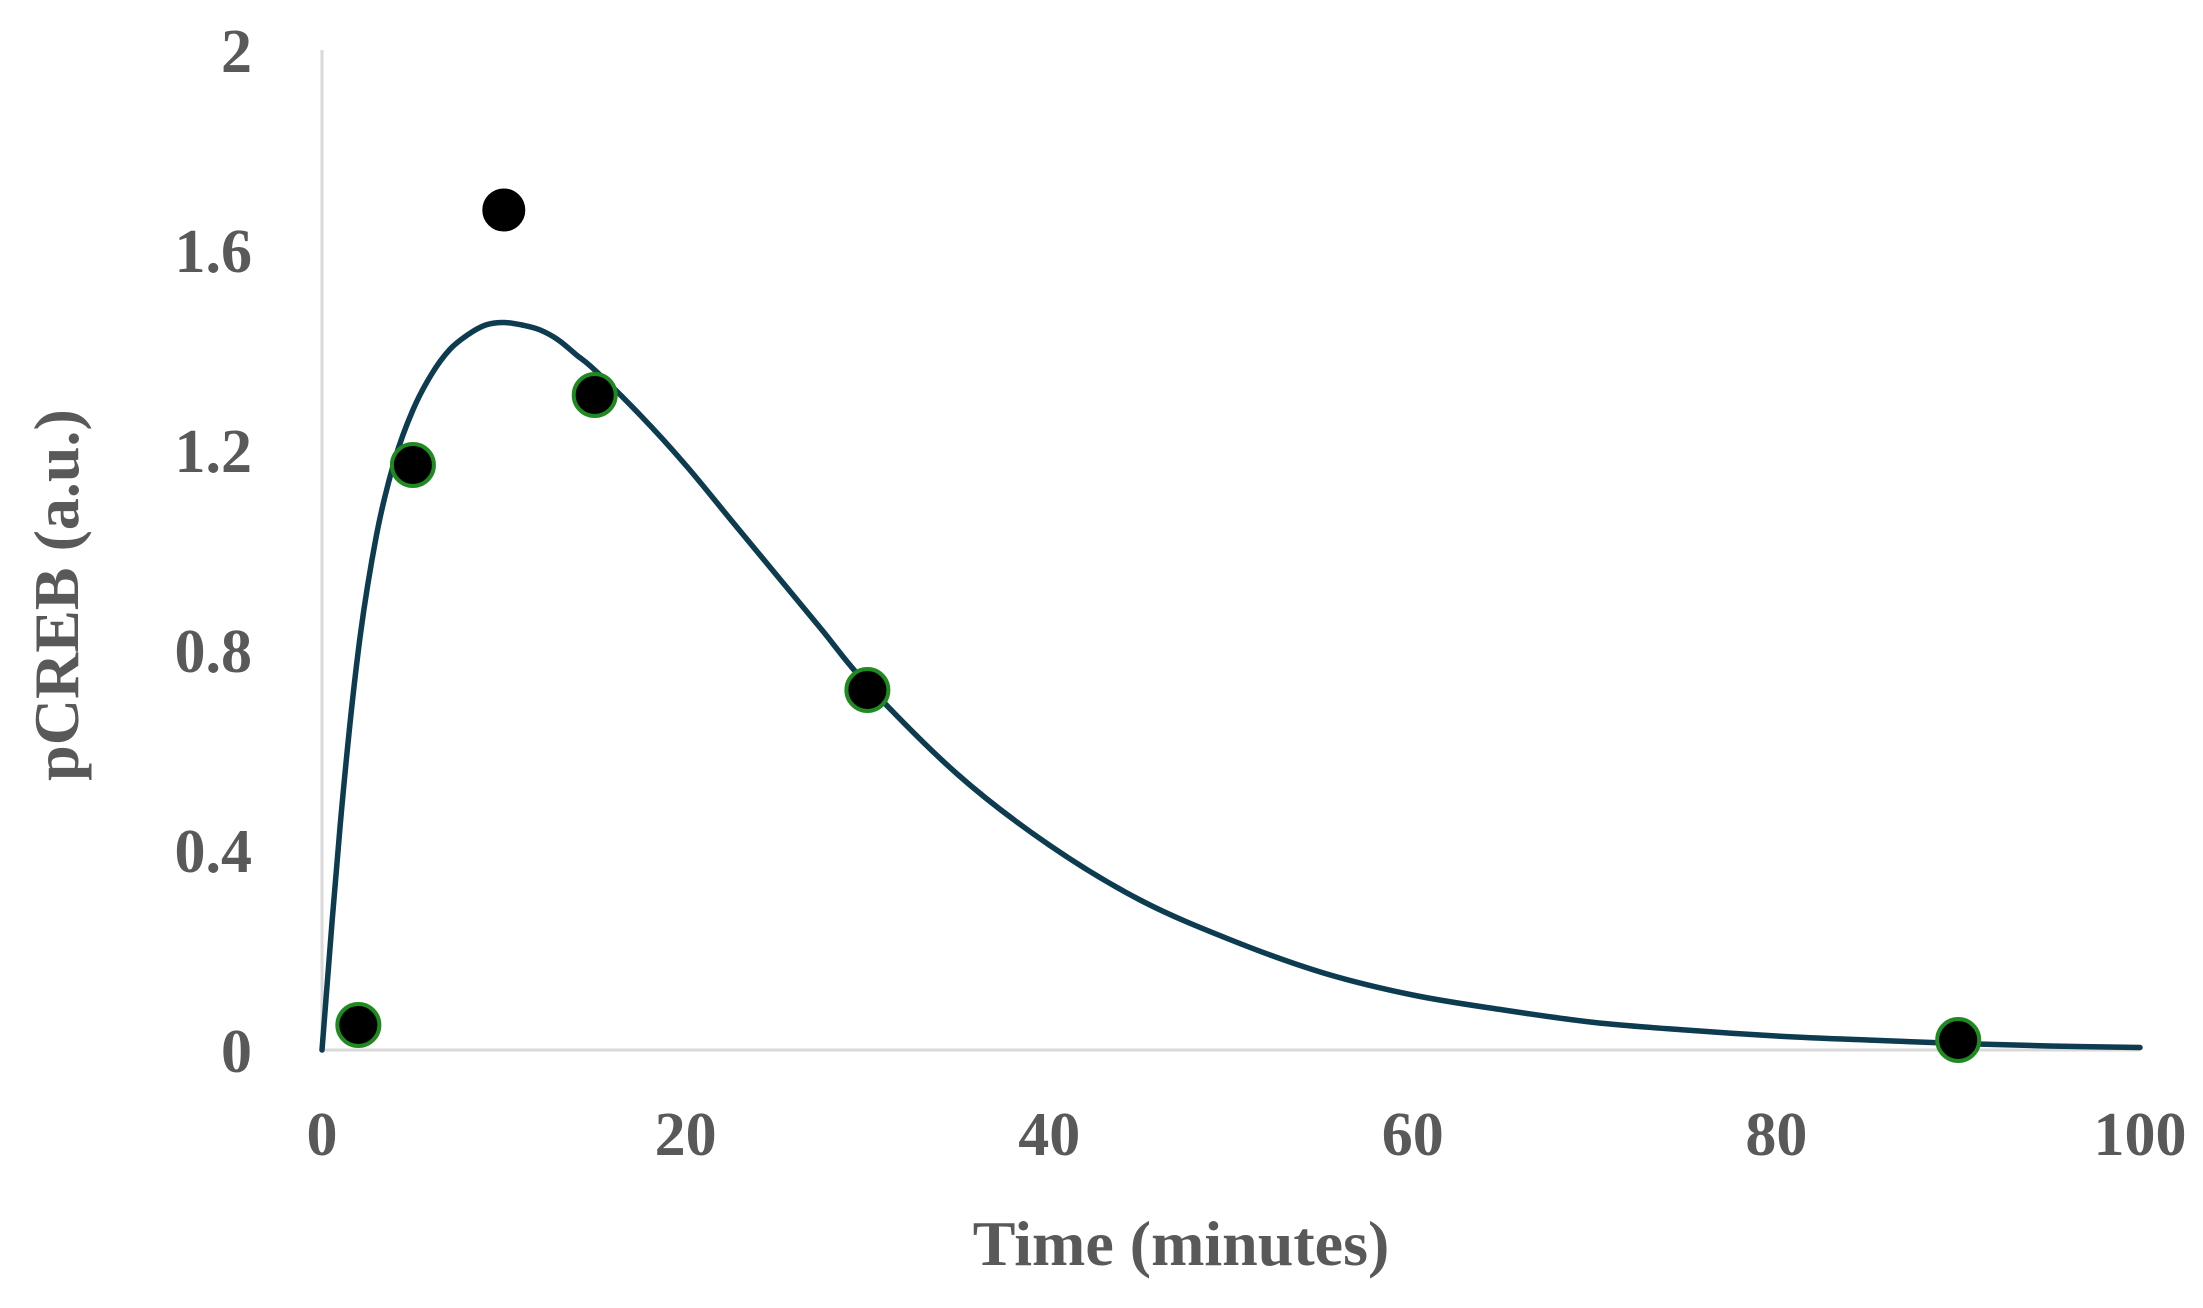 This screenshot has height=1308, width=2203. What do you see at coordinates (236, 52) in the screenshot?
I see `y-tick-label: 2` at bounding box center [236, 52].